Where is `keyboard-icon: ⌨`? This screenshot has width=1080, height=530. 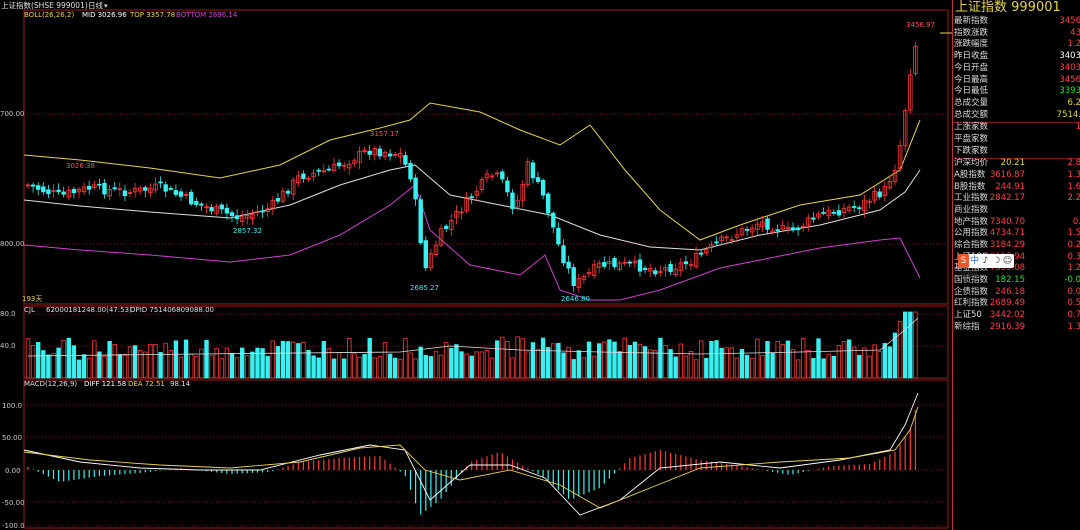 keyboard-icon: ⌨ is located at coordinates (964, 275).